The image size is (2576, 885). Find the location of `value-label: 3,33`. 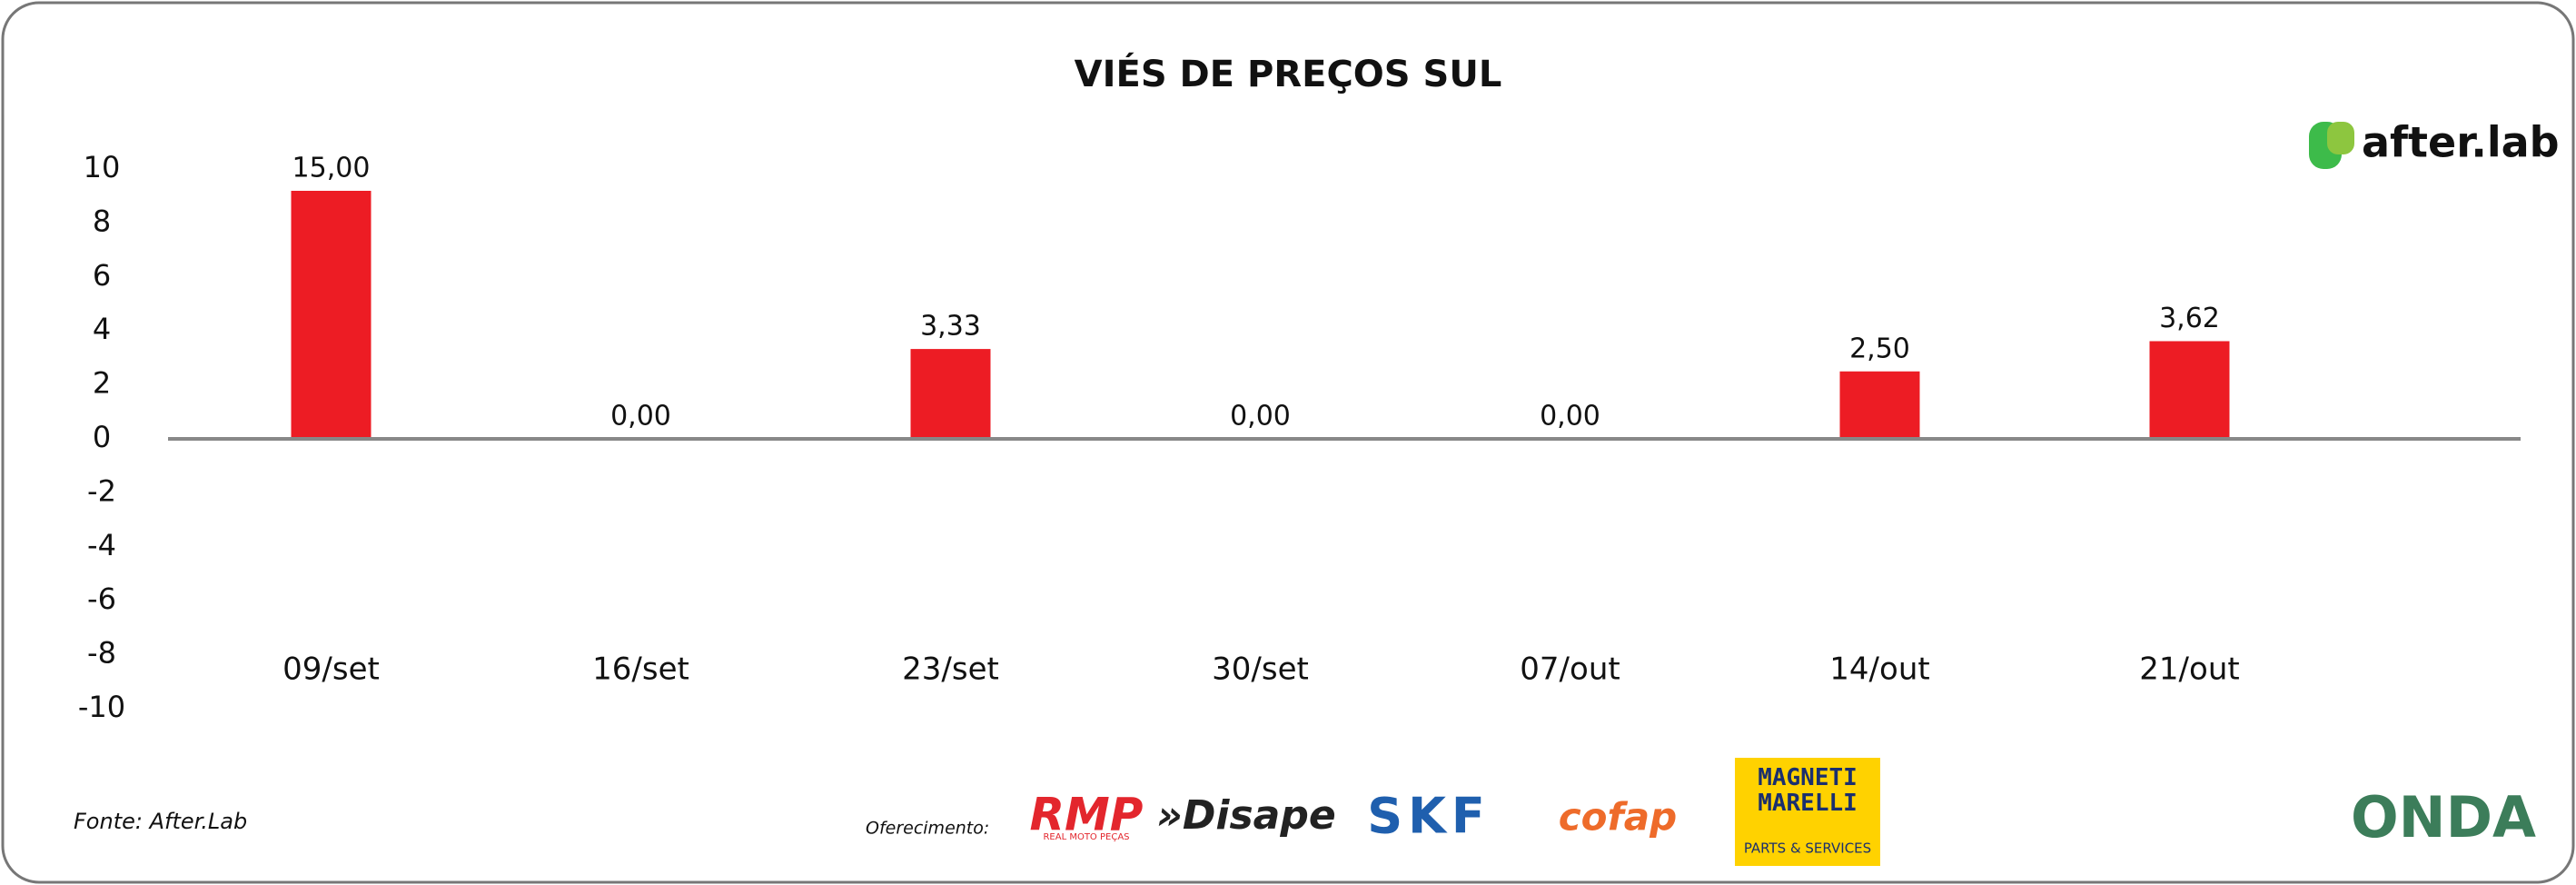

value-label: 3,33 is located at coordinates (950, 327).